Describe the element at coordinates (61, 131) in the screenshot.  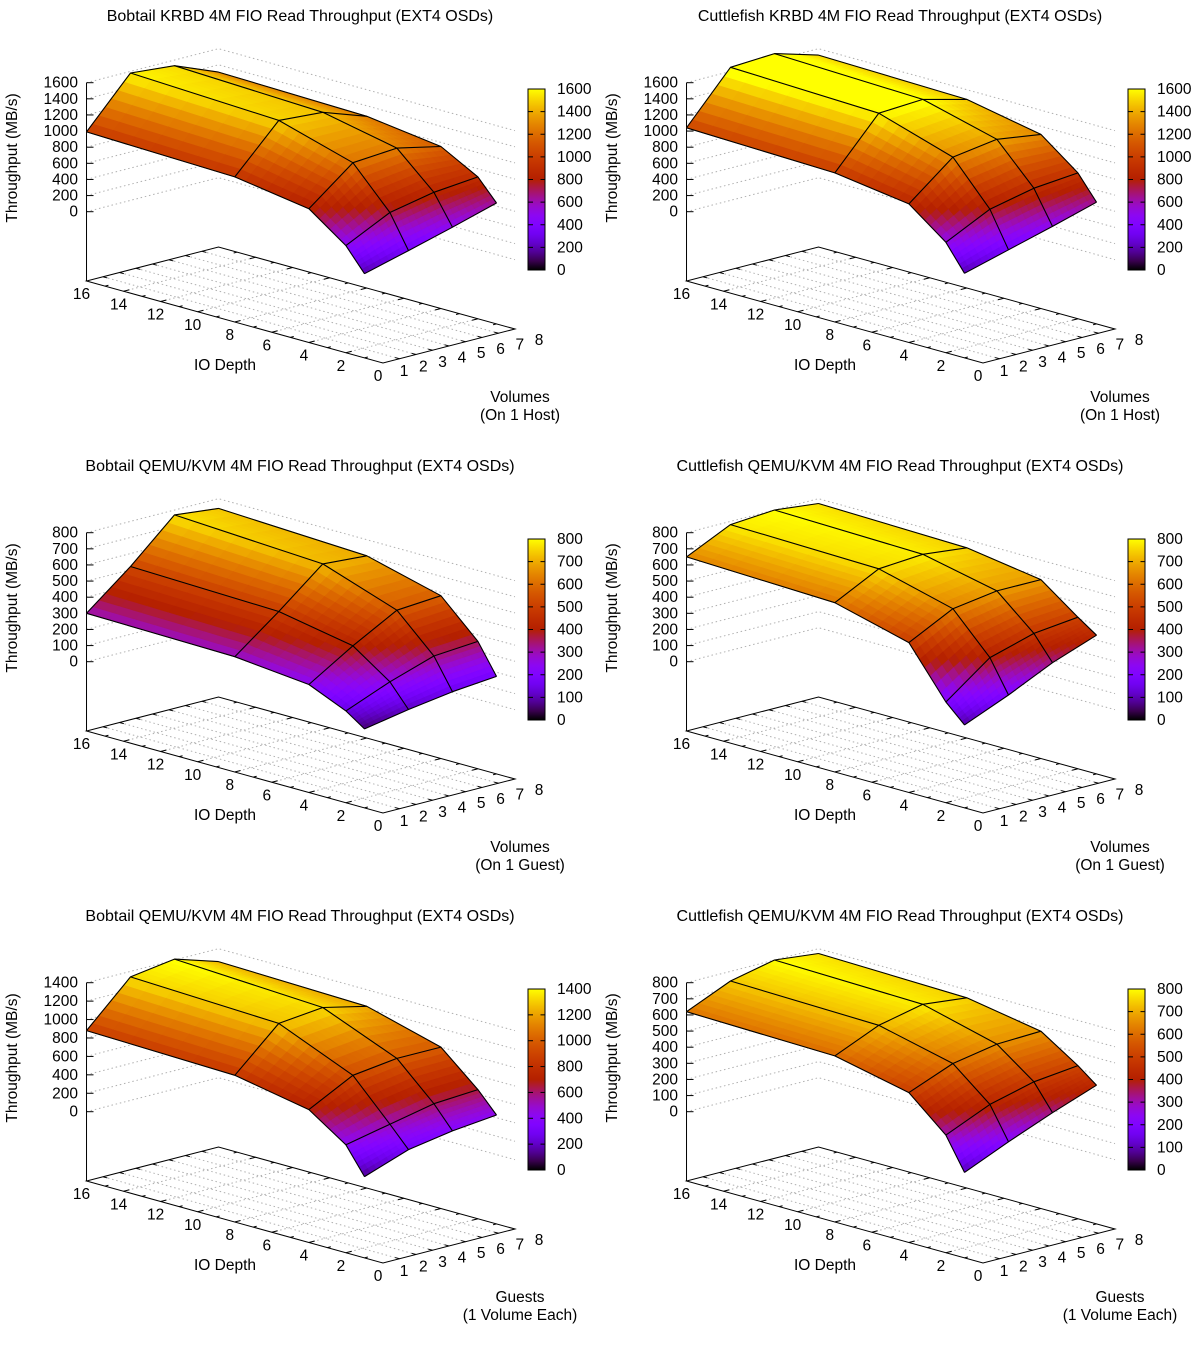
I see `svg-text: 1000` at that location.